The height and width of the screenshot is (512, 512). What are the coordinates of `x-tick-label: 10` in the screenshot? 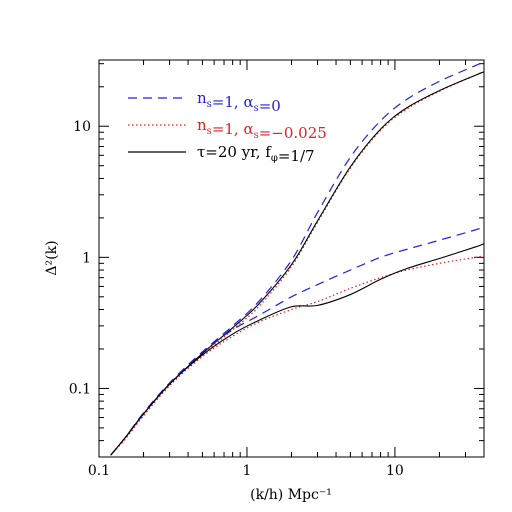 It's located at (395, 471).